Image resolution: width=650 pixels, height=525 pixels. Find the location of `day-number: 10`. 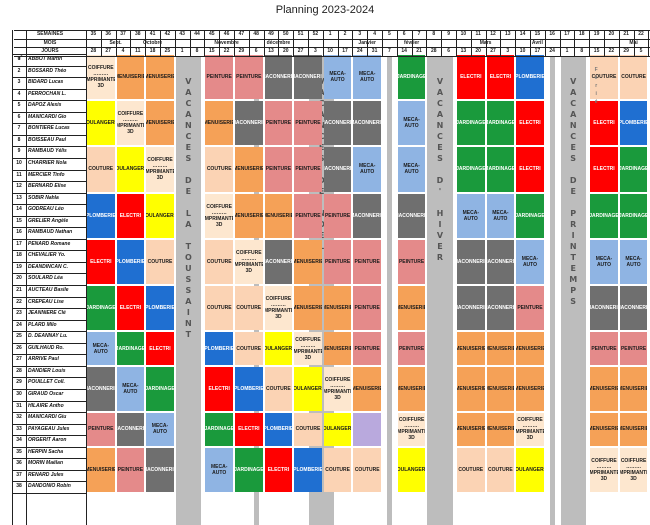

day-number: 10 is located at coordinates (330, 51).